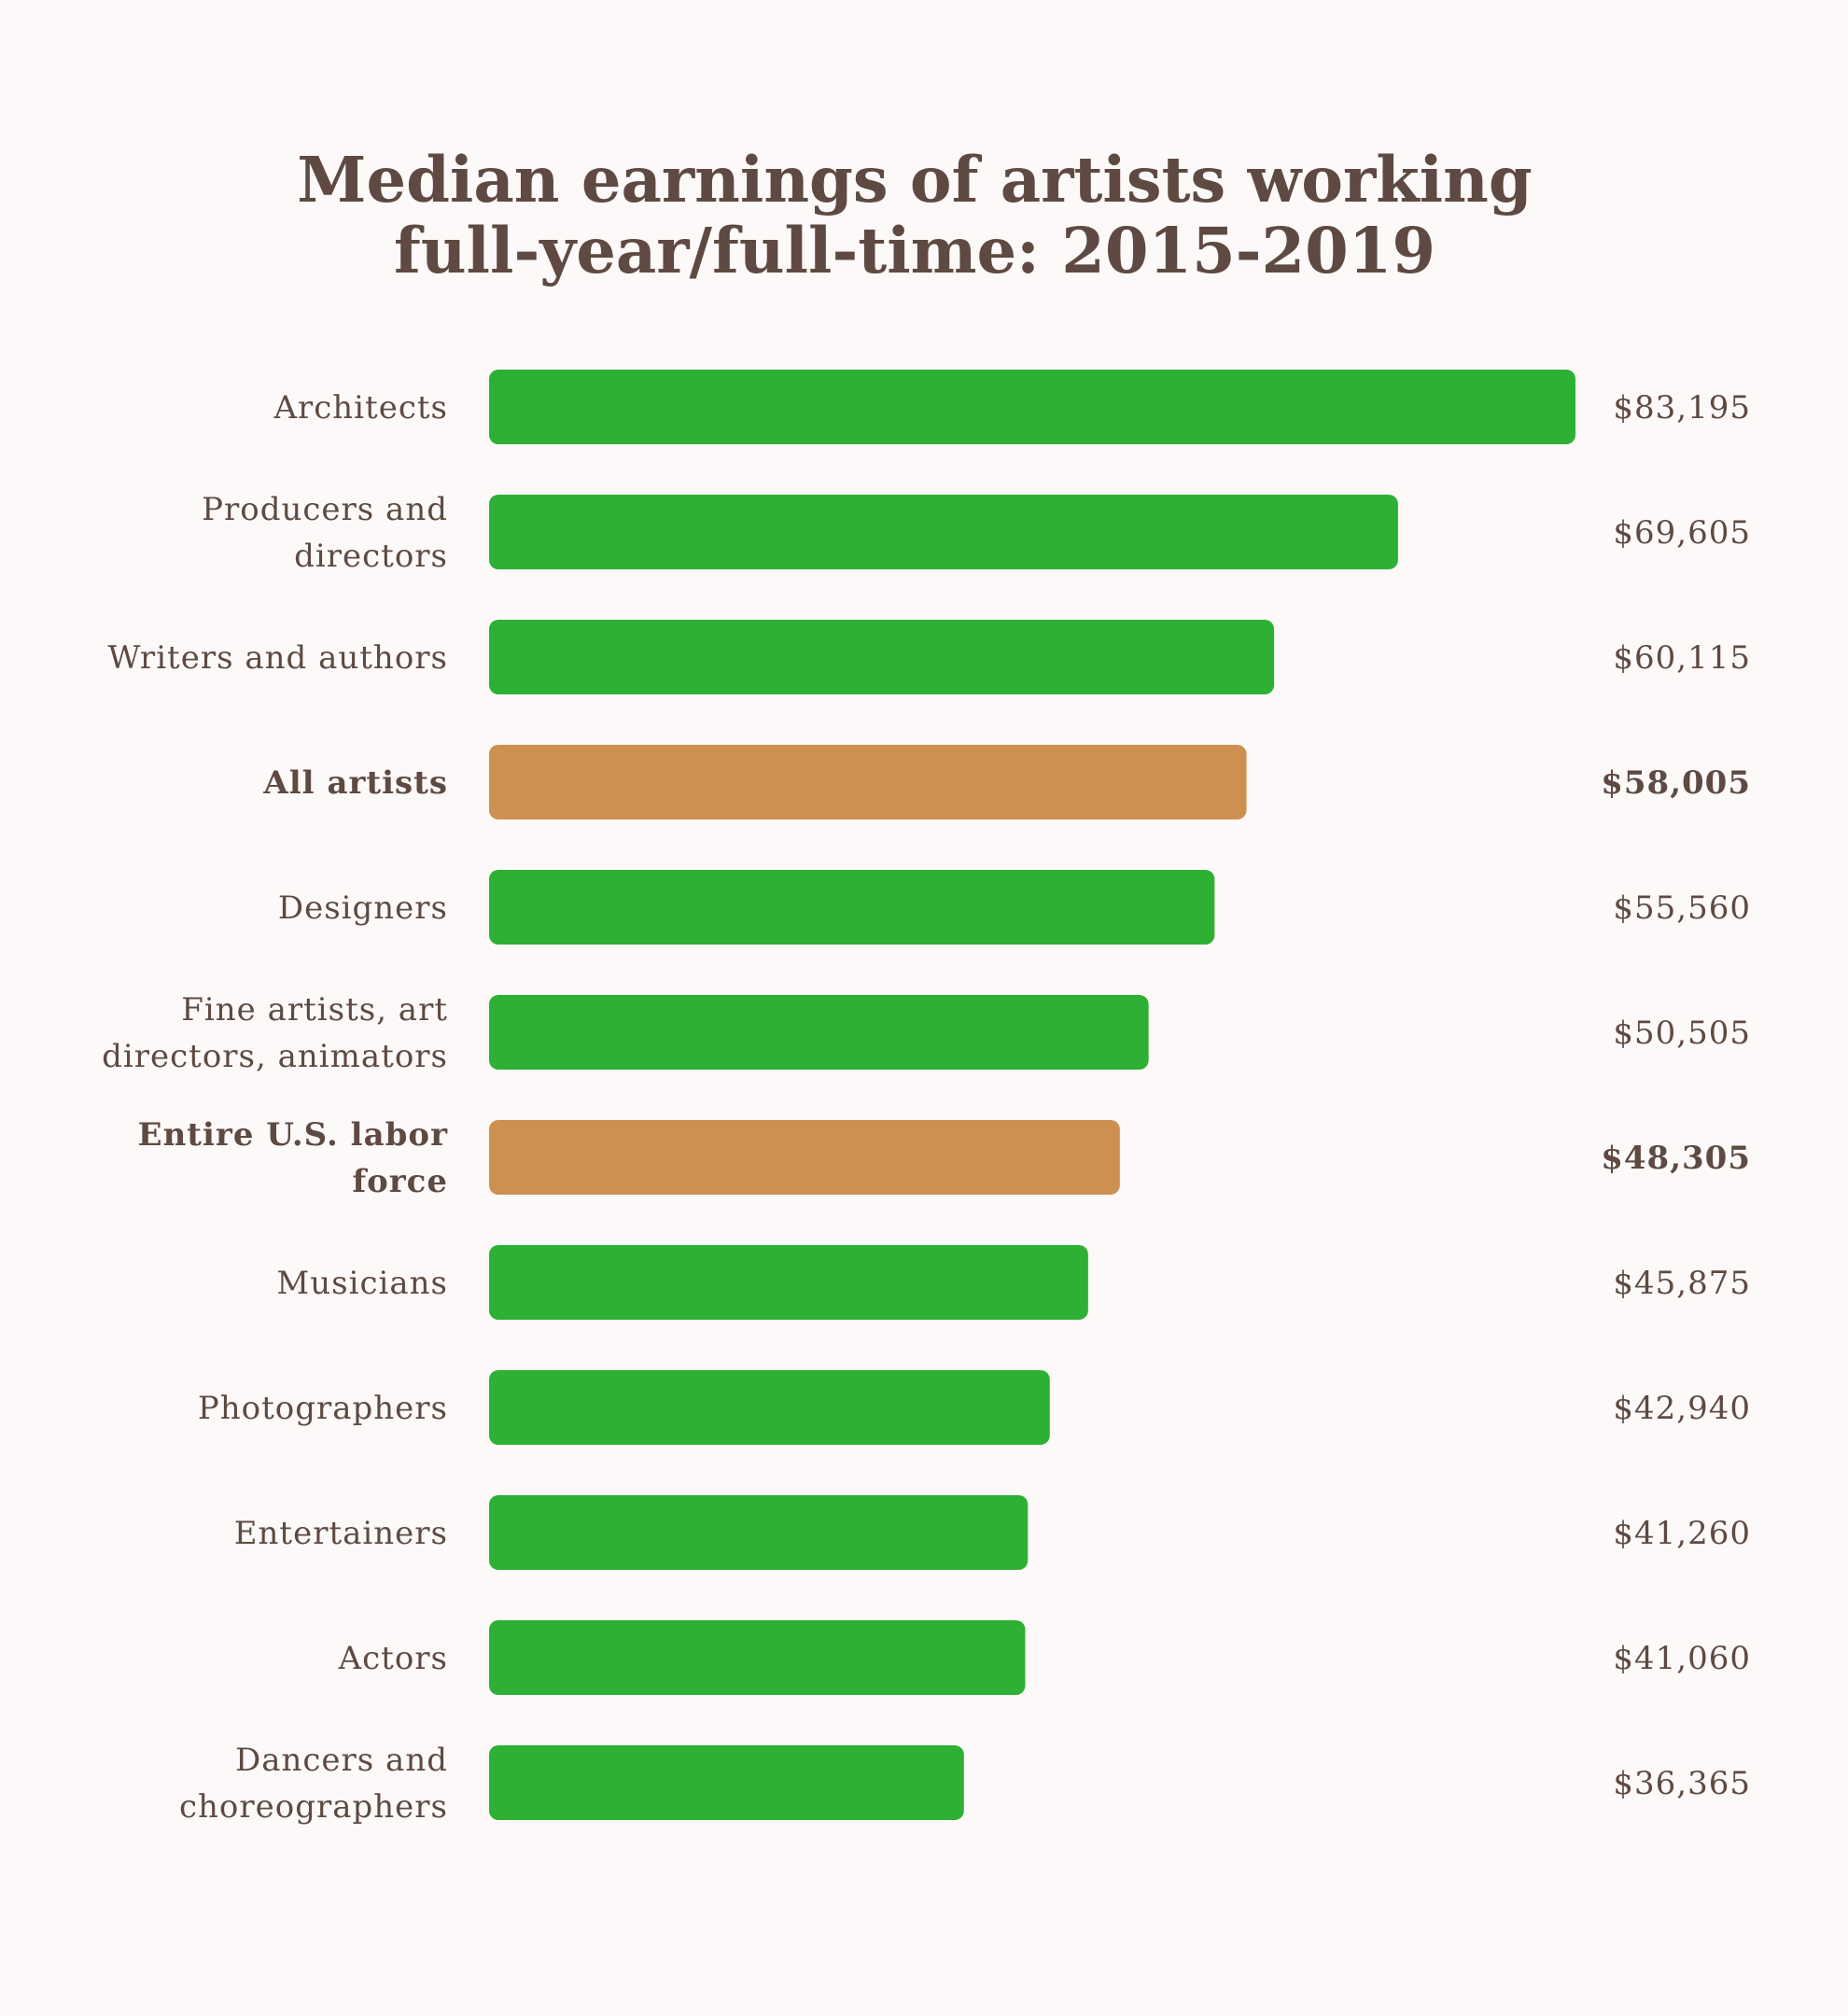  I want to click on value-label-2: $60,115, so click(1682, 658).